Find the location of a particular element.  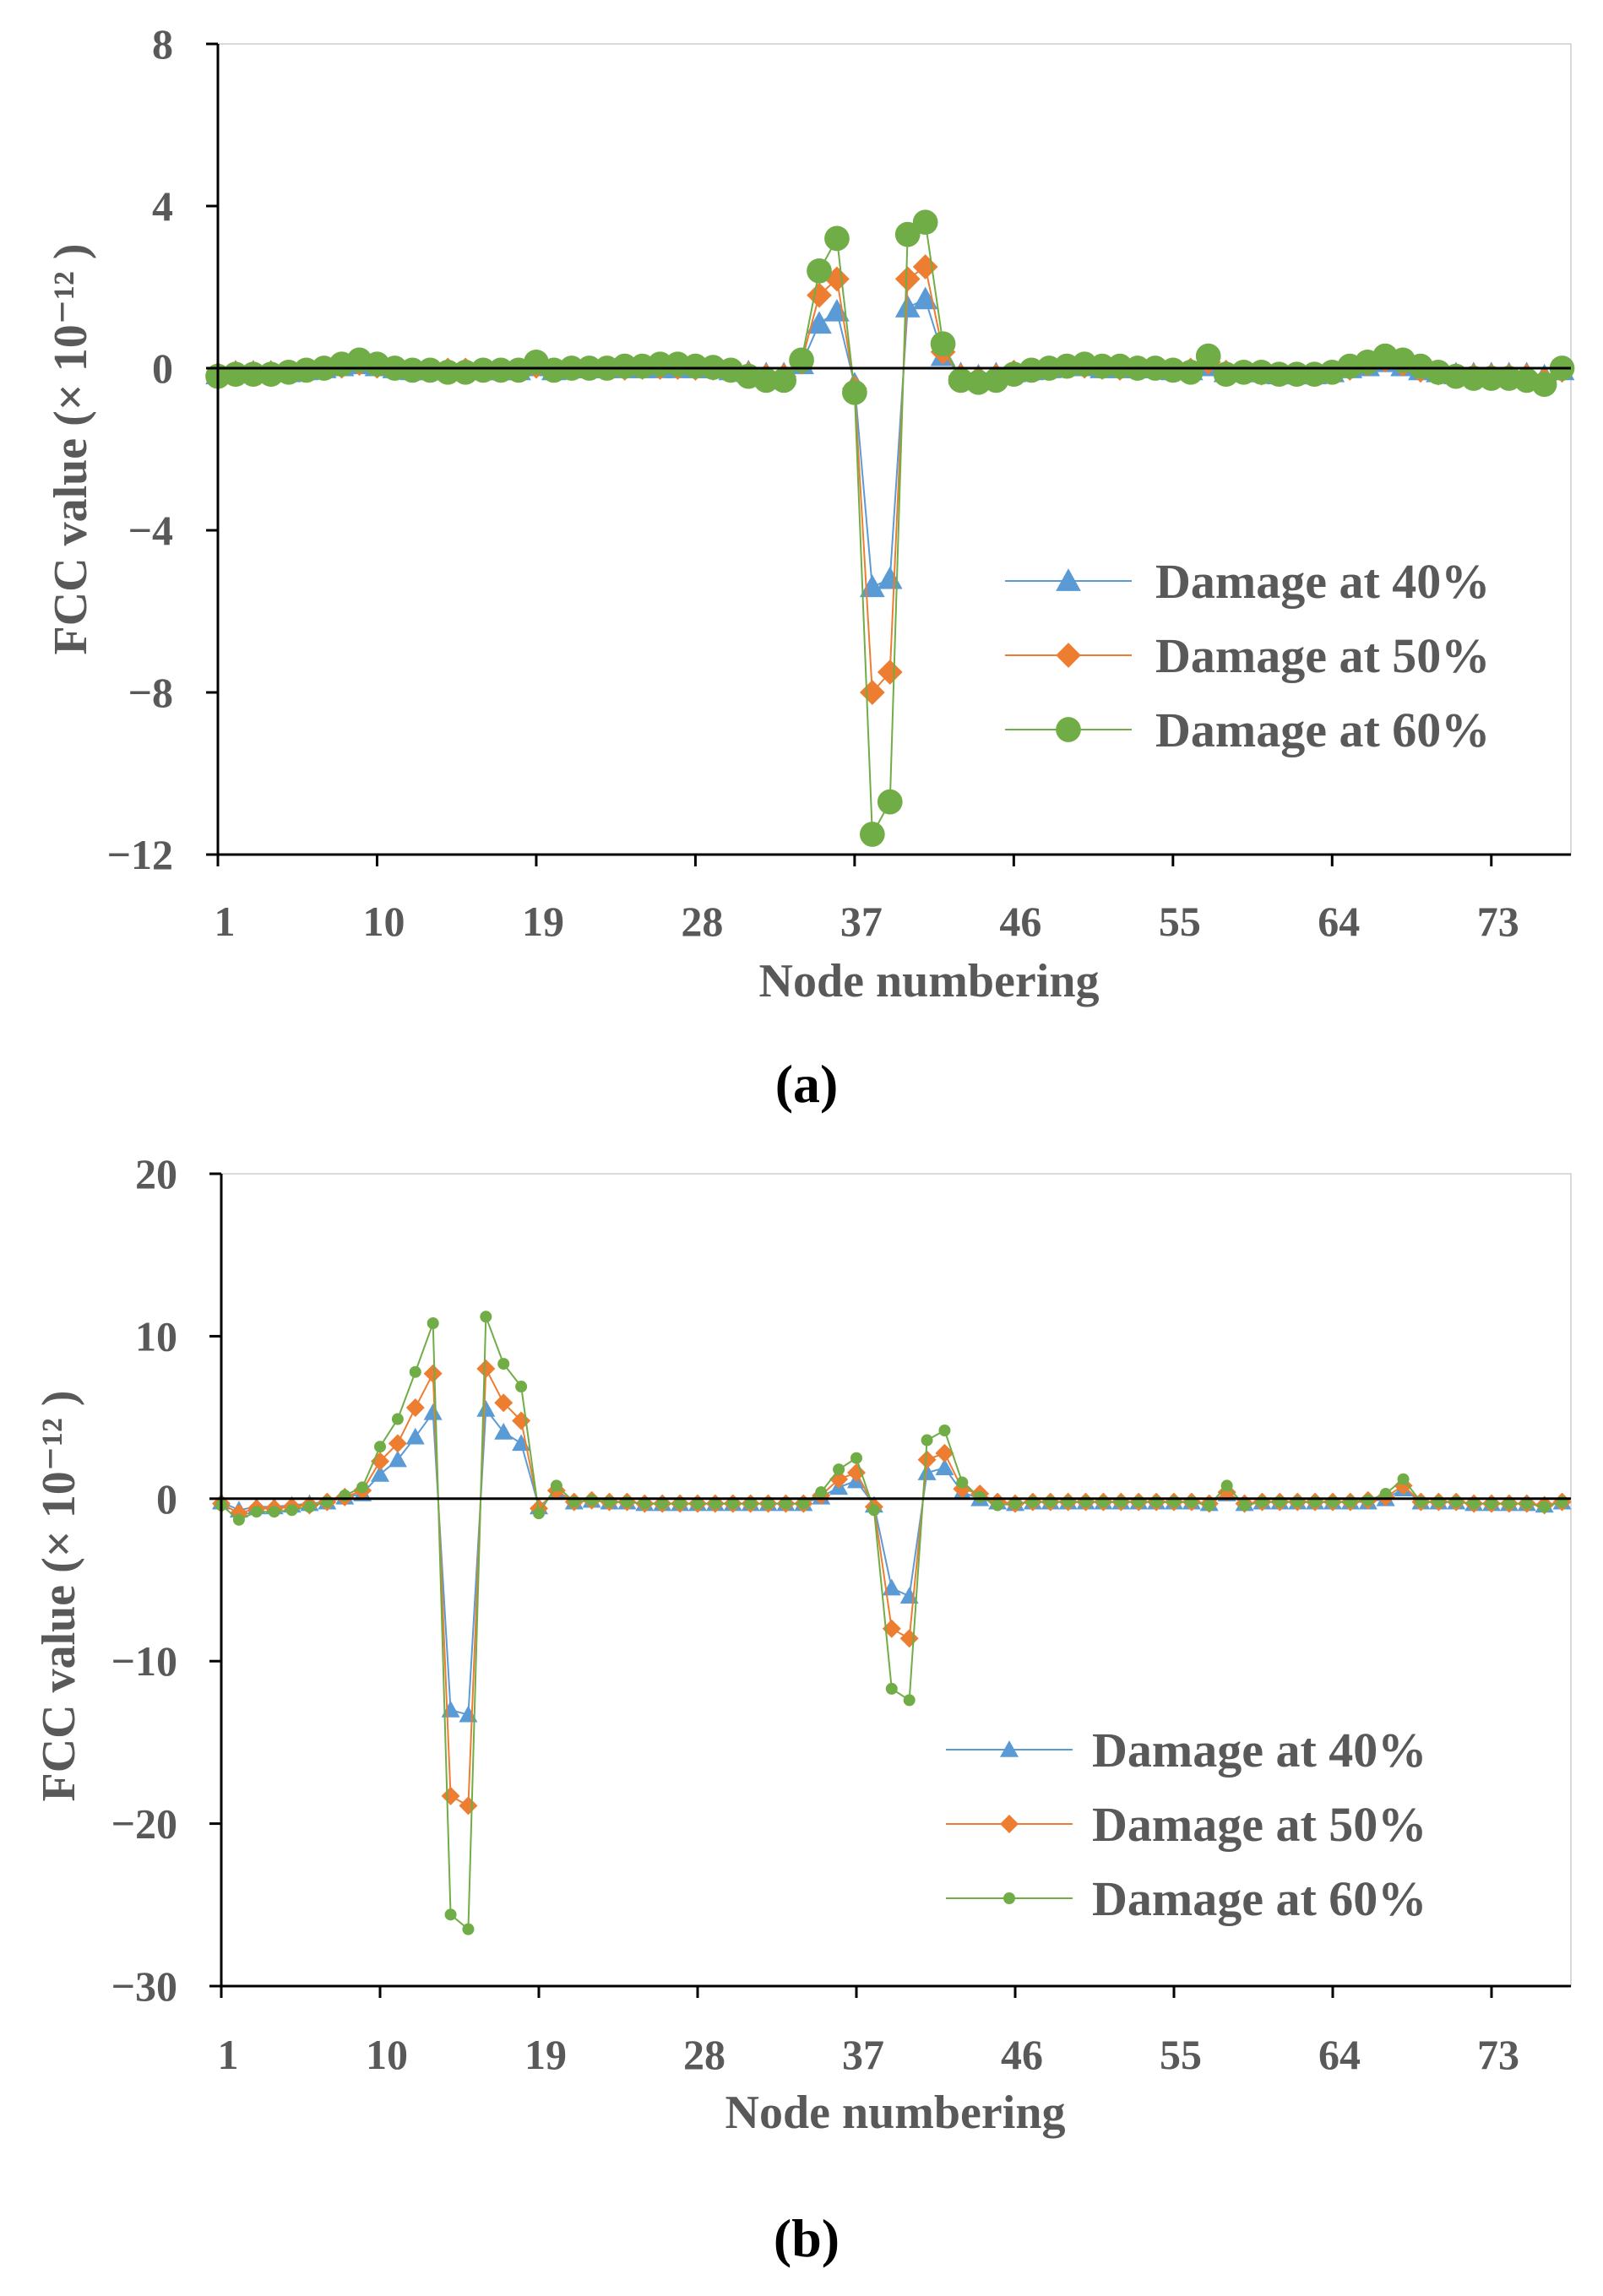

y-tick-label: 8 is located at coordinates (162, 44).